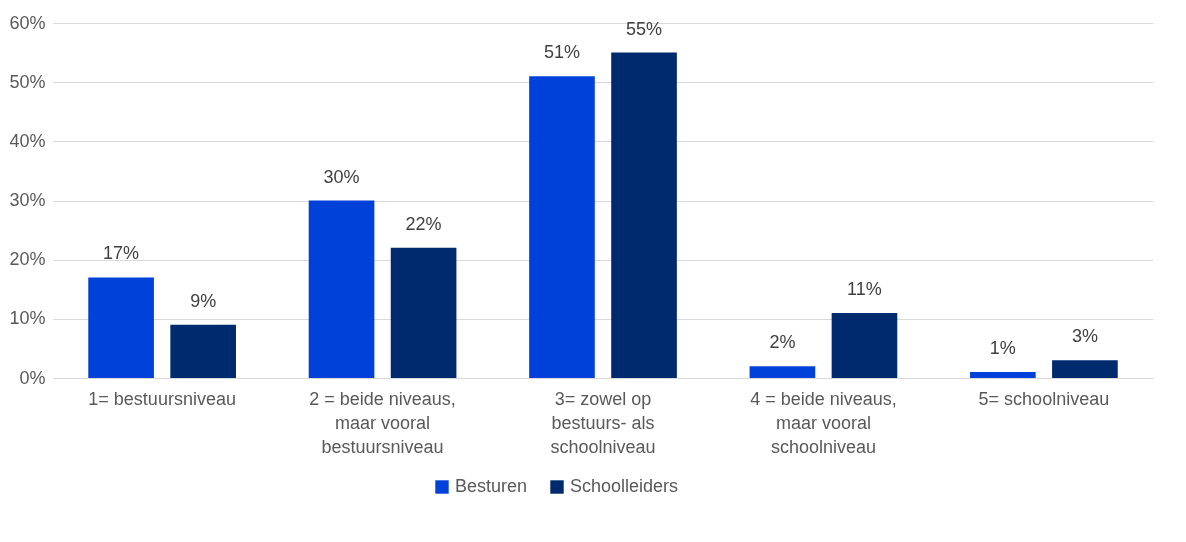 This screenshot has height=542, width=1186. I want to click on data-label: 22%, so click(423, 223).